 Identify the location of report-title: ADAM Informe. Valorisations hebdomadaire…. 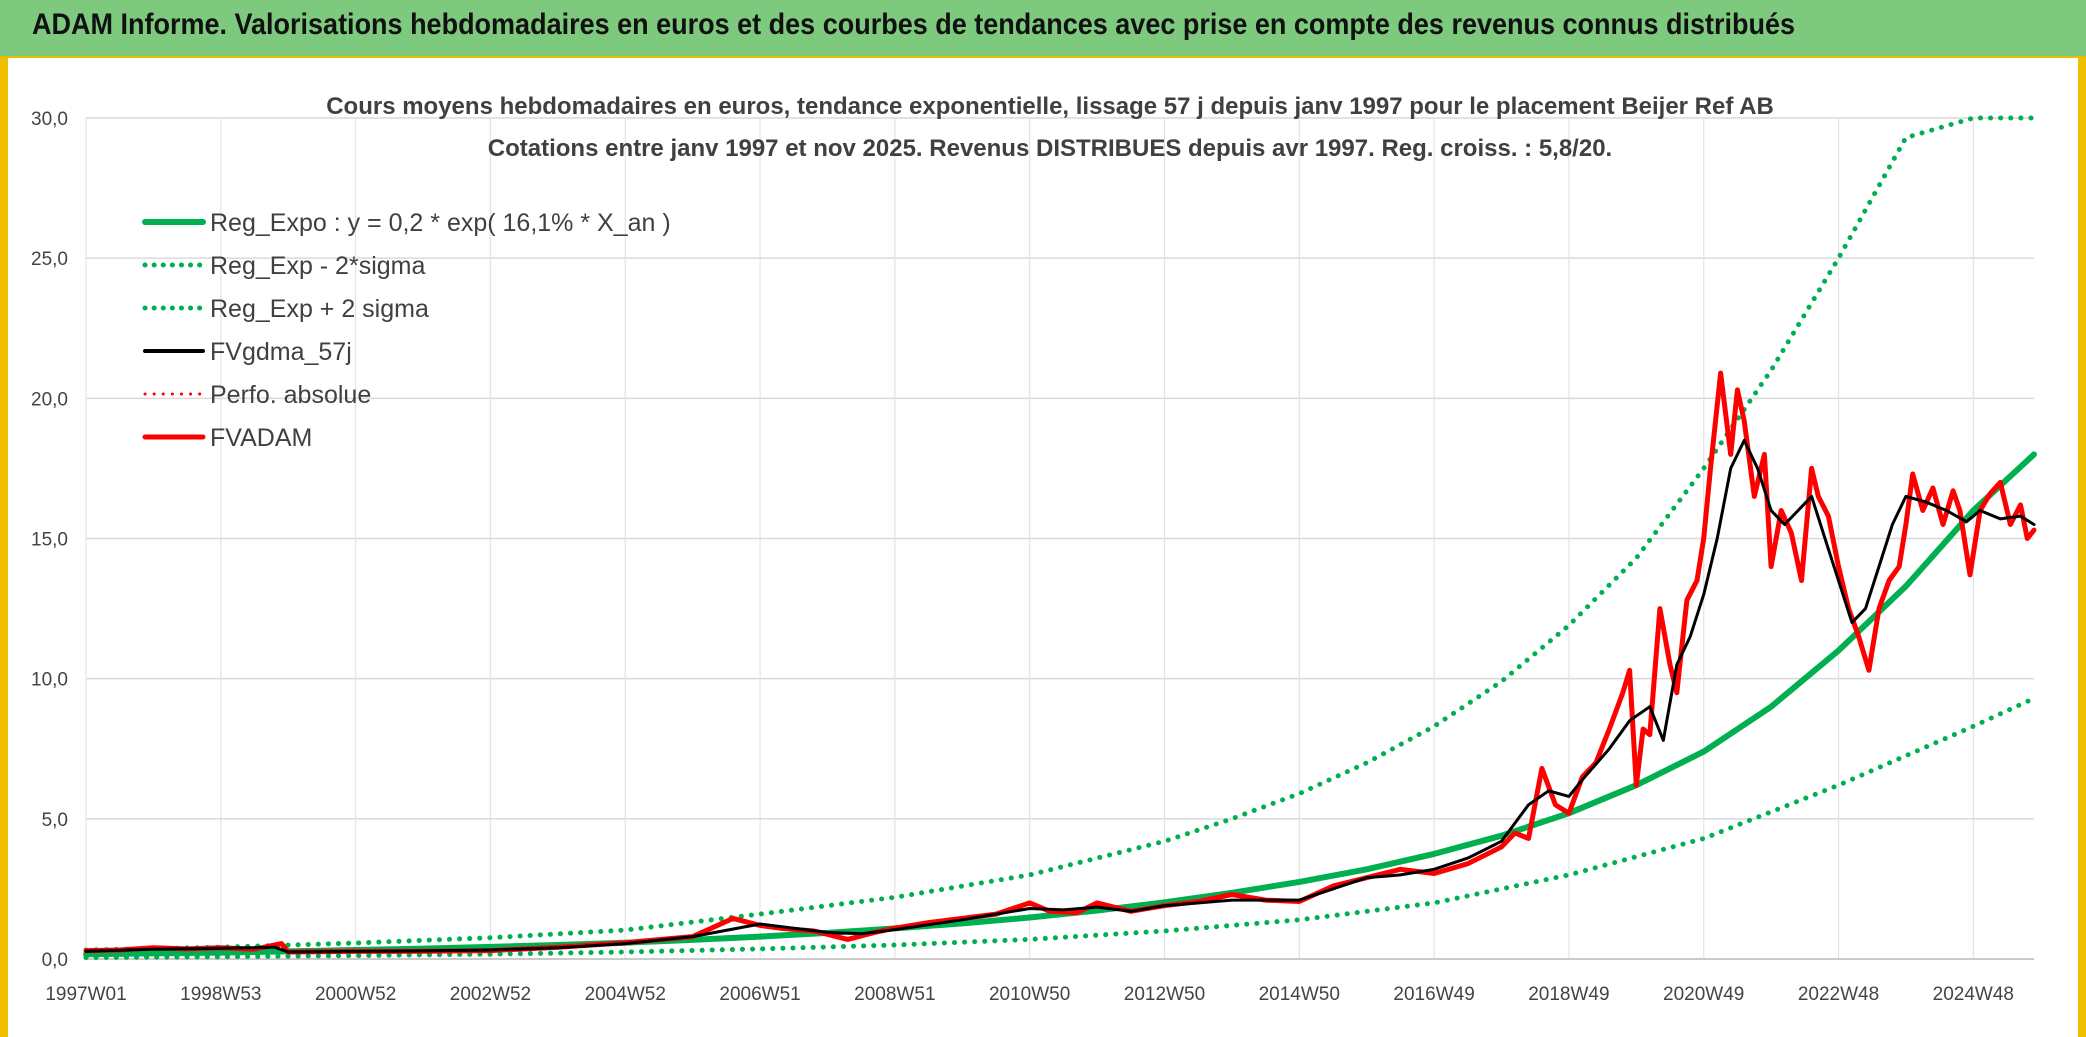
(914, 24).